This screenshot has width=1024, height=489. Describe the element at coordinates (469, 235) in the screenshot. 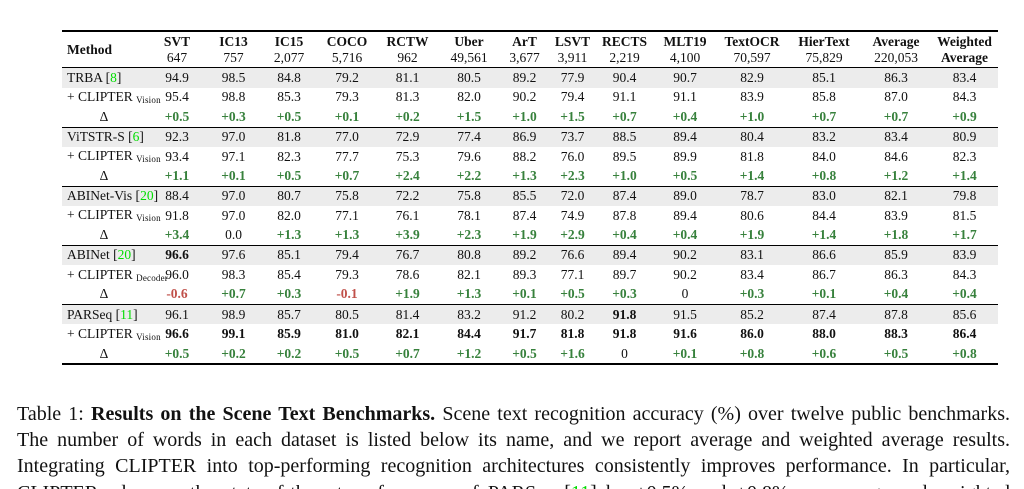

I see `delta-cell: +2.3` at that location.